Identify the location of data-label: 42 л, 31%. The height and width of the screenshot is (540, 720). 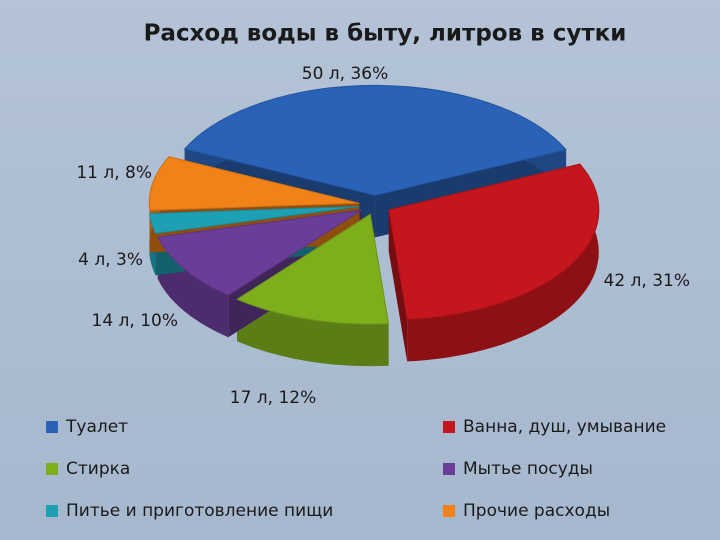
(647, 281).